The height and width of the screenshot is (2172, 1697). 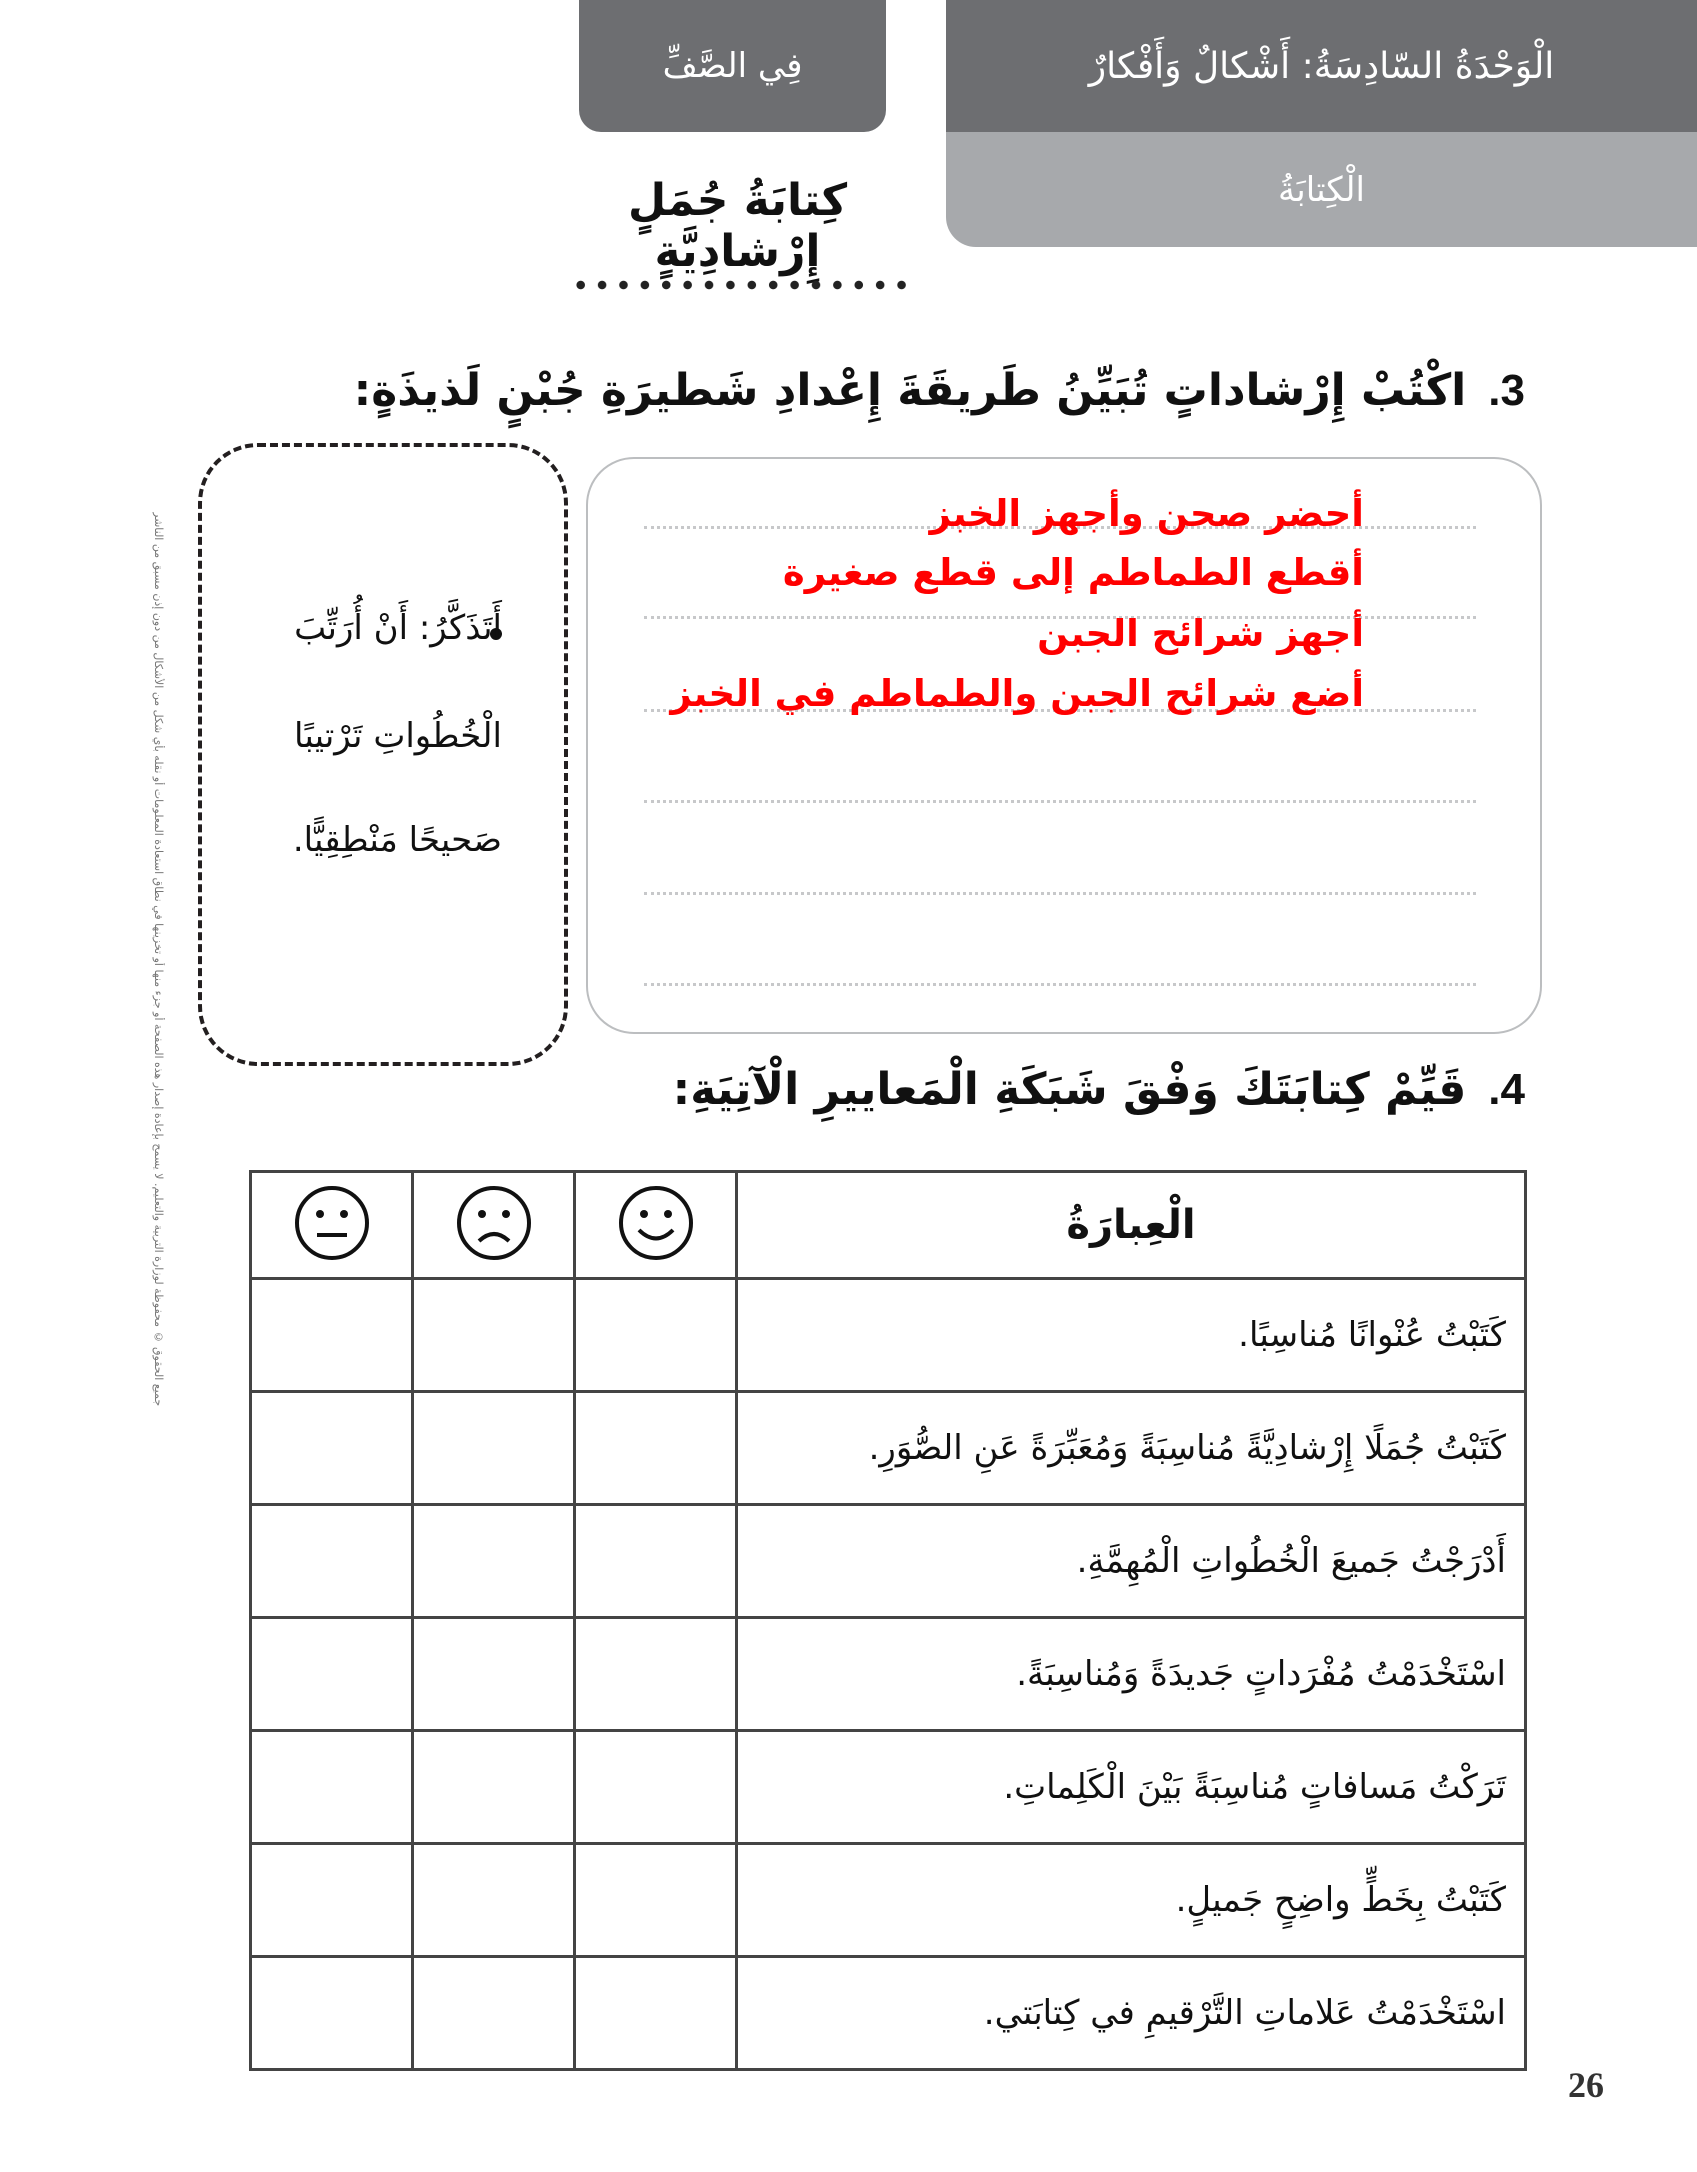 I want to click on bullet-icon, so click(x=496, y=634).